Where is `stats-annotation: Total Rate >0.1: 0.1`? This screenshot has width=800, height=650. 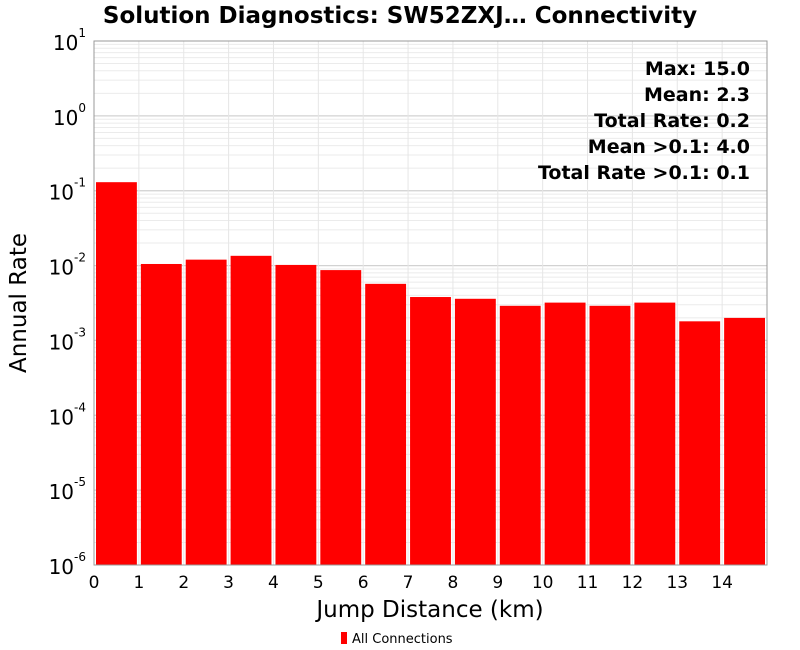
stats-annotation: Total Rate >0.1: 0.1 is located at coordinates (644, 173).